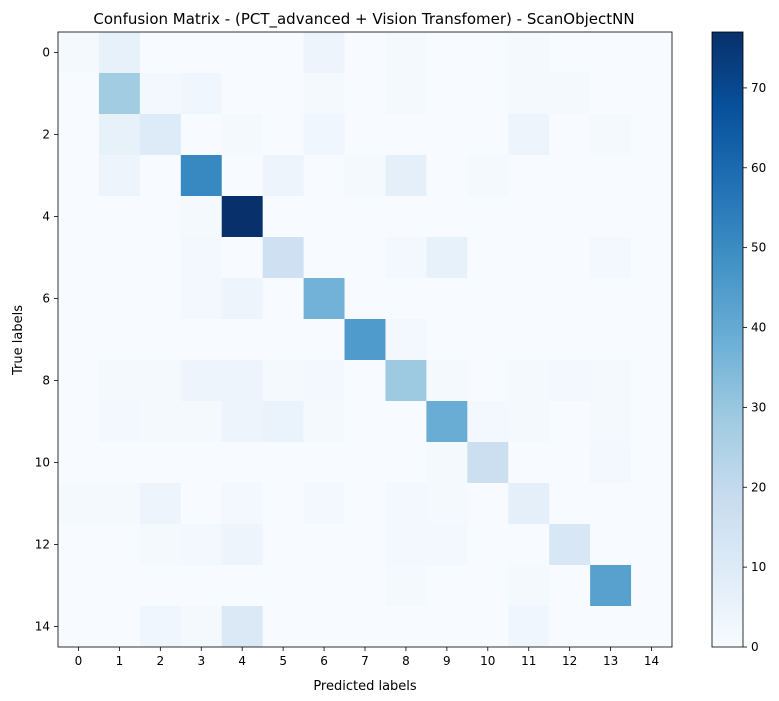  Describe the element at coordinates (18, 340) in the screenshot. I see `y-axis-label: True labels` at that location.